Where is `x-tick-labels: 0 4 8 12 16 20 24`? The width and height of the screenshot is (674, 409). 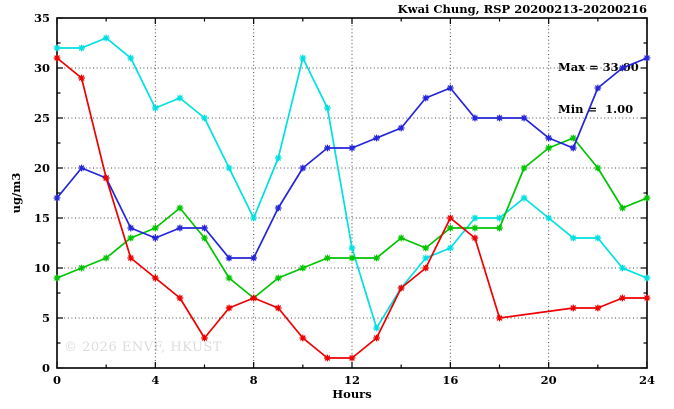
x-tick-labels: 0 4 8 12 16 20 24 is located at coordinates (354, 380).